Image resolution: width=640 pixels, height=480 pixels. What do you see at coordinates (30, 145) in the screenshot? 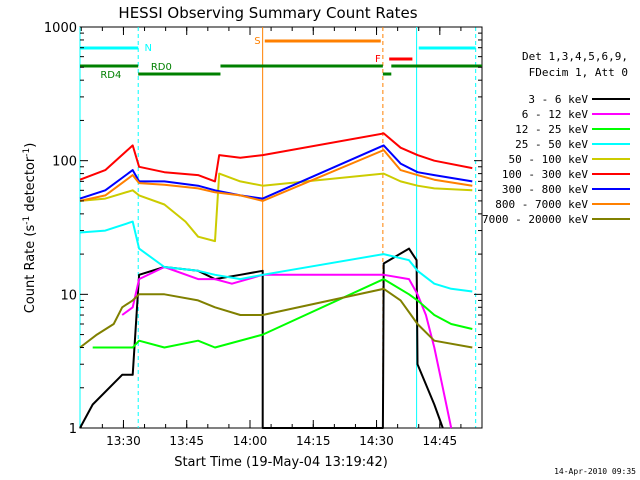
I see `y-axis-label-end: )` at bounding box center [30, 145].